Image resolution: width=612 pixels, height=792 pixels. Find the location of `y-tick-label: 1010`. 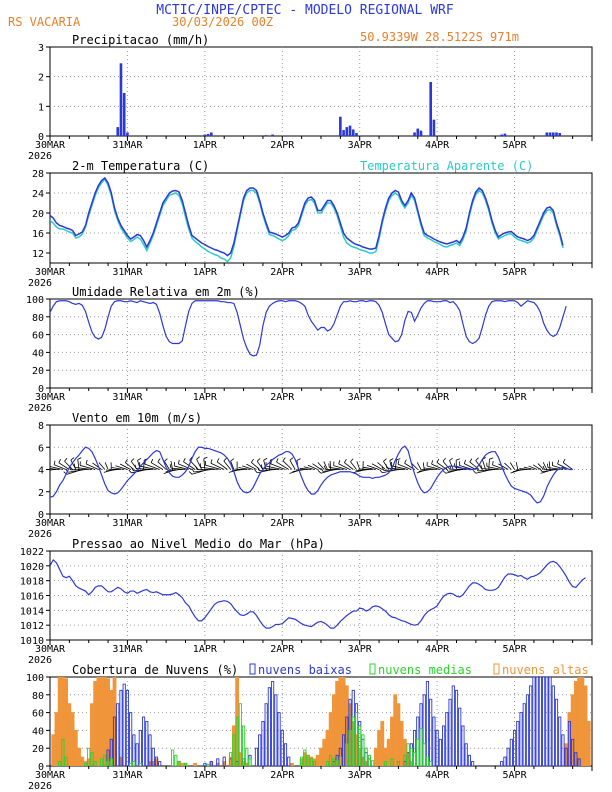

y-tick-label: 1010 is located at coordinates (32, 641).